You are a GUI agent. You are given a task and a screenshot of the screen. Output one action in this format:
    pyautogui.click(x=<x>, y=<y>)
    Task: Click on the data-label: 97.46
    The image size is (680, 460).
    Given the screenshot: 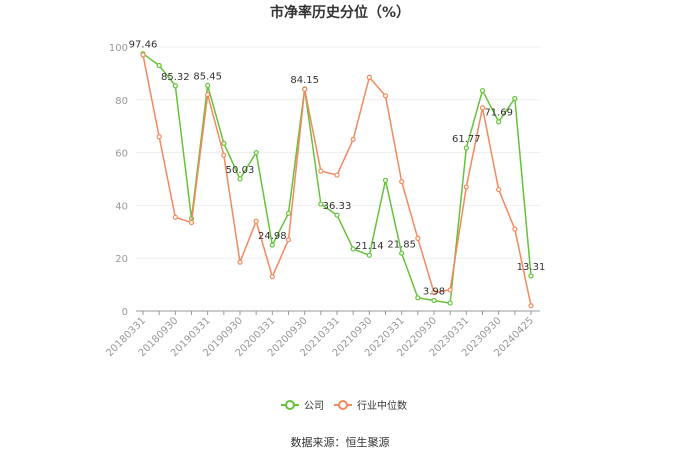 What is the action you would take?
    pyautogui.click(x=143, y=45)
    